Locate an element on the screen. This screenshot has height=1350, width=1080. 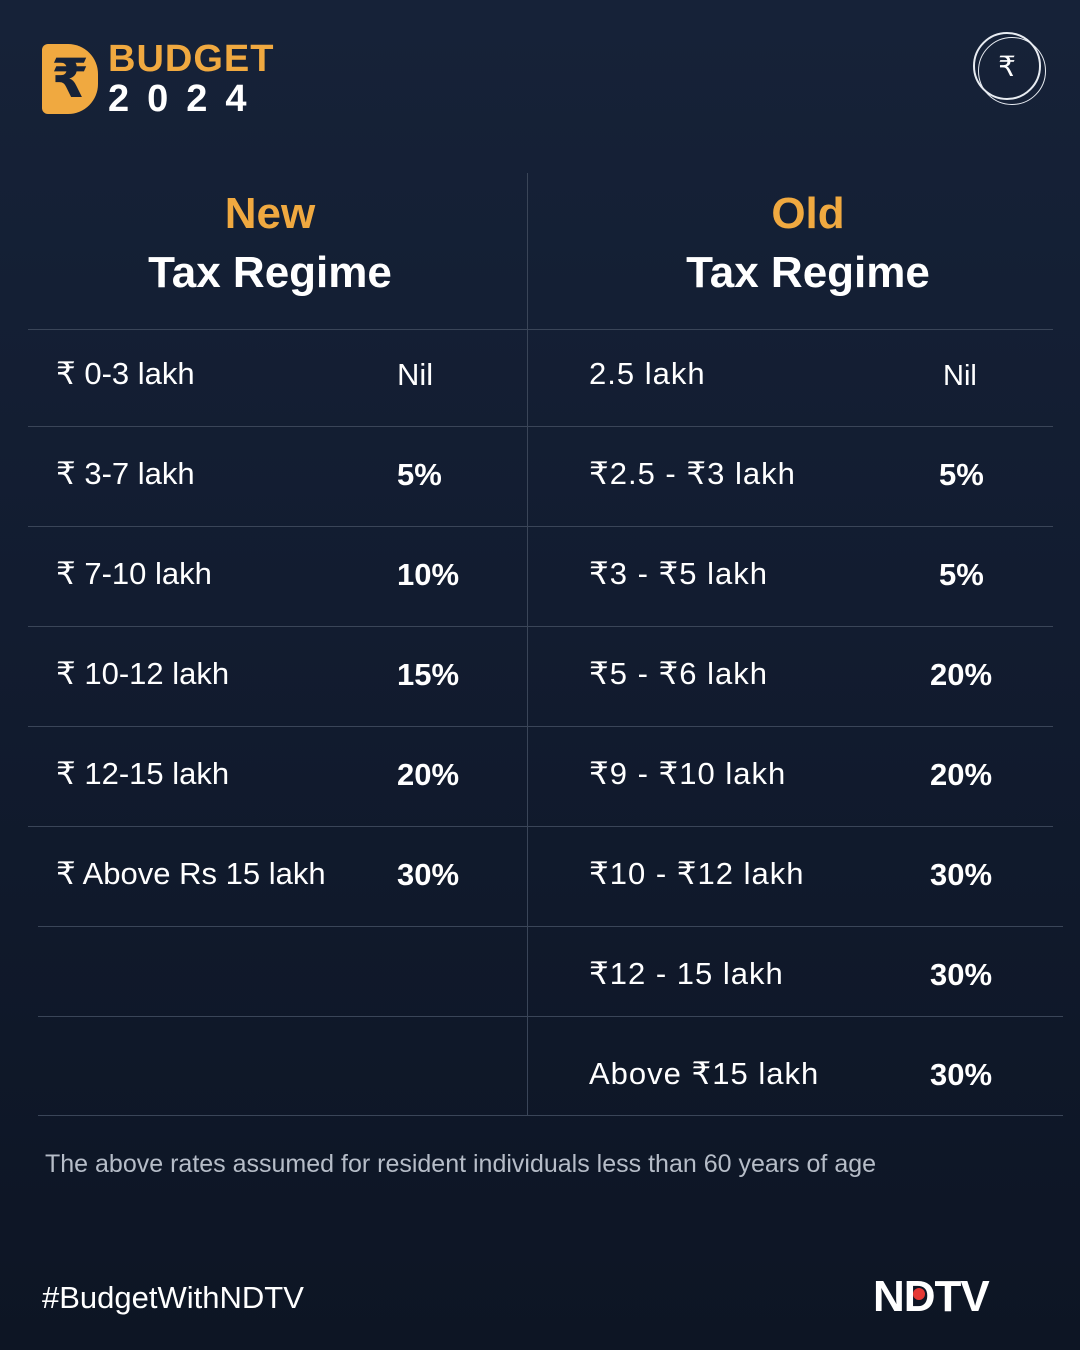
old-regime-header: Old Tax Regime is located at coordinates (808, 245).